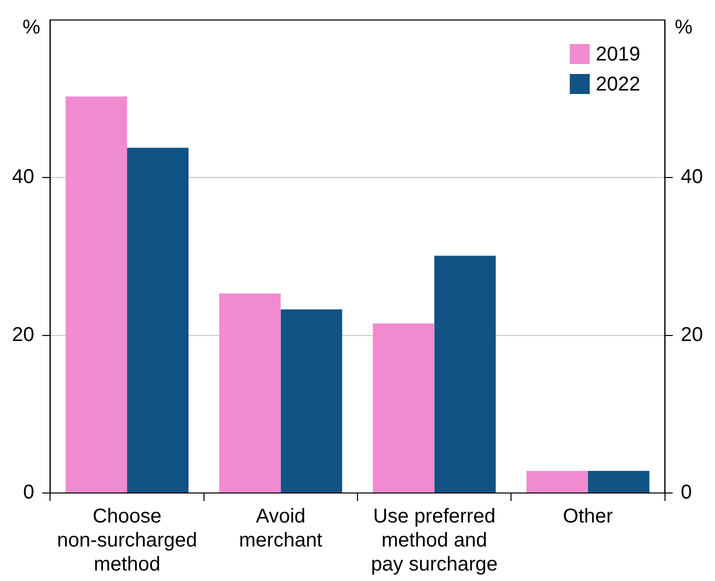 The width and height of the screenshot is (715, 581). What do you see at coordinates (127, 541) in the screenshot?
I see `x-tick-label: Choose non-surcharged method` at bounding box center [127, 541].